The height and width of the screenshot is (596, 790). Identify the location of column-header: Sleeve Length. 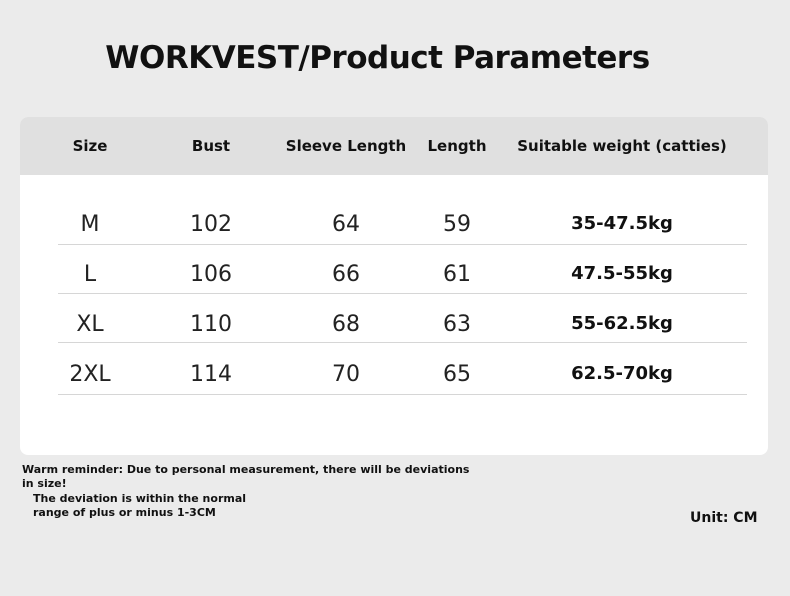
(346, 146).